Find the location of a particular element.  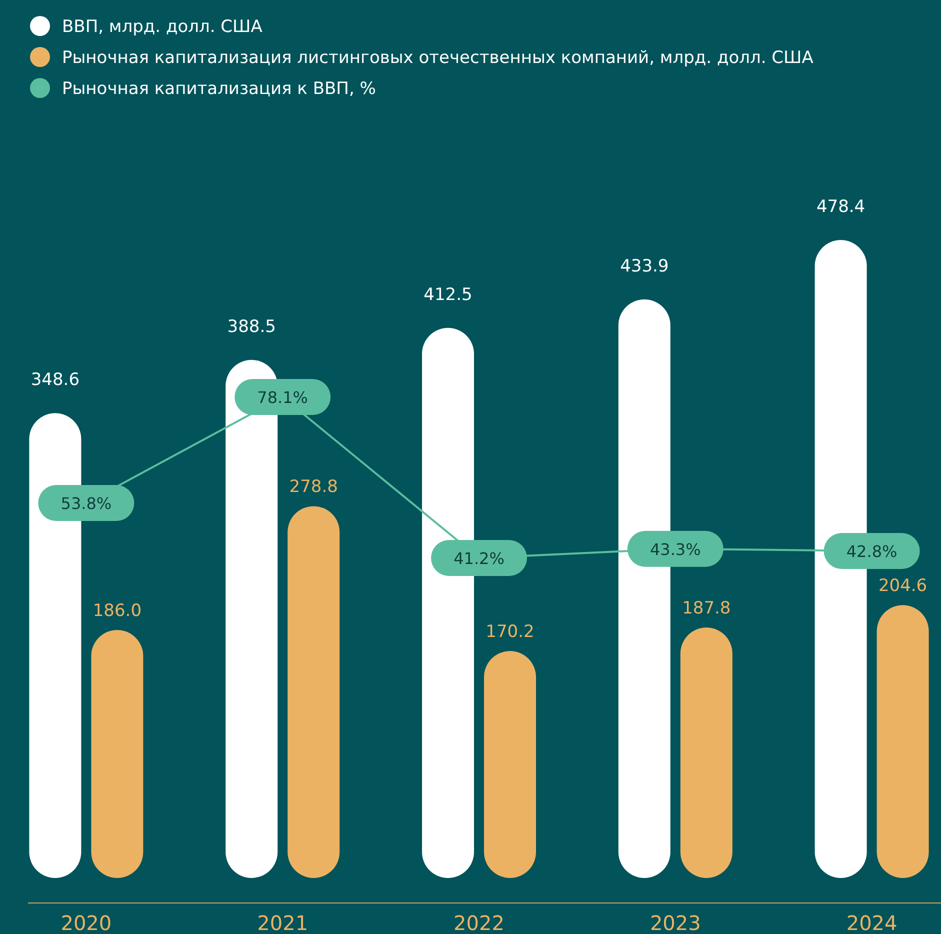

data-label: 278.8 is located at coordinates (313, 487).